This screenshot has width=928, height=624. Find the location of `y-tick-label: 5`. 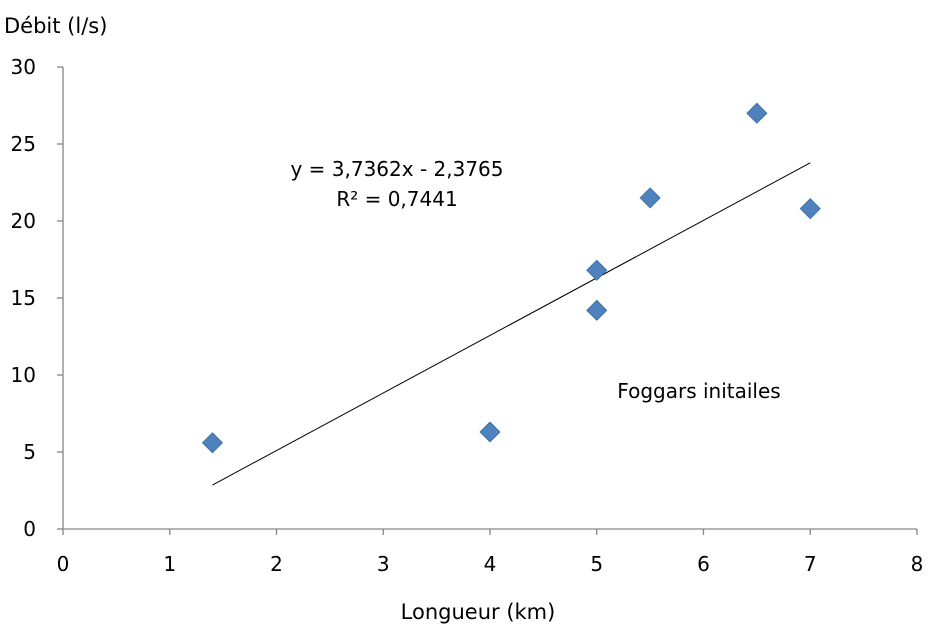

y-tick-label: 5 is located at coordinates (29, 452).